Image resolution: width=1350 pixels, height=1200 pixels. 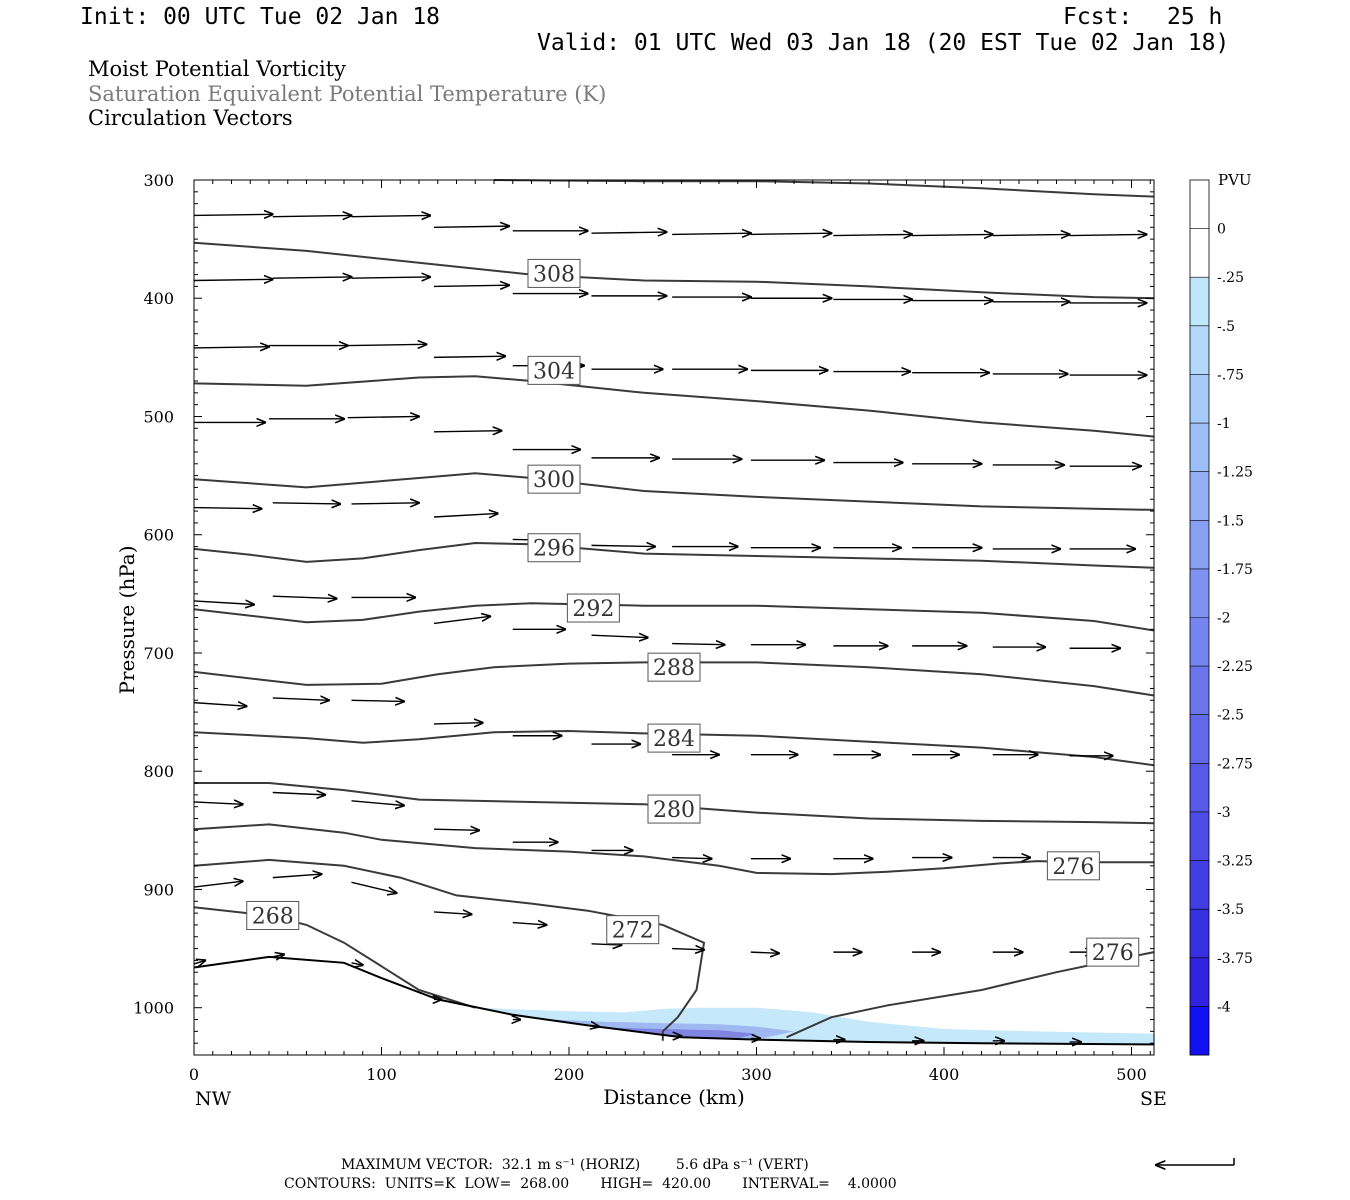 What do you see at coordinates (1235, 570) in the screenshot?
I see `colorbar-label: -1.75` at bounding box center [1235, 570].